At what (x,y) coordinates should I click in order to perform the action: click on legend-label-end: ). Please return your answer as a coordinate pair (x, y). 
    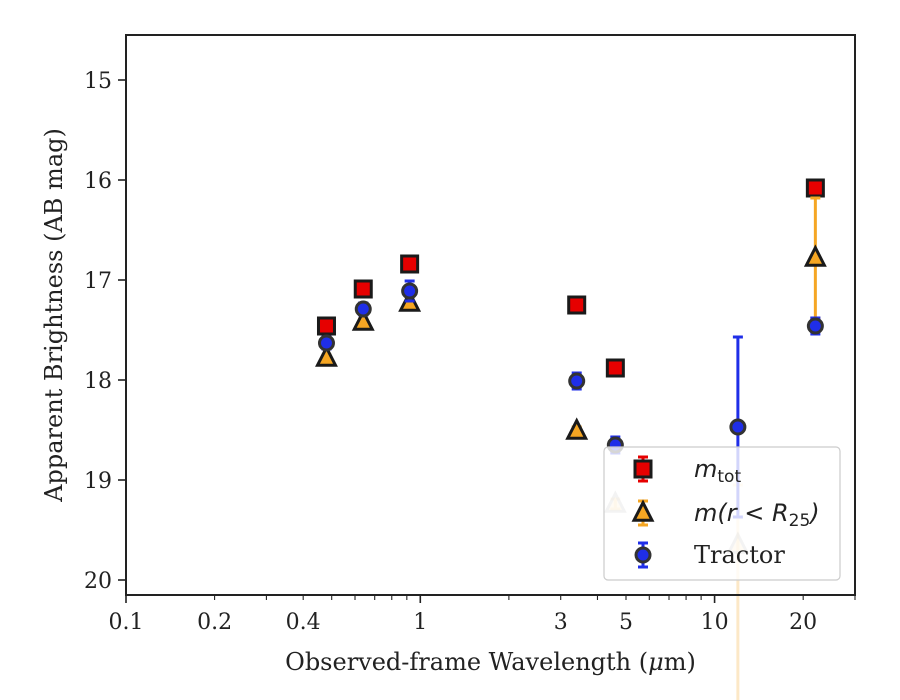
    Looking at the image, I should click on (813, 513).